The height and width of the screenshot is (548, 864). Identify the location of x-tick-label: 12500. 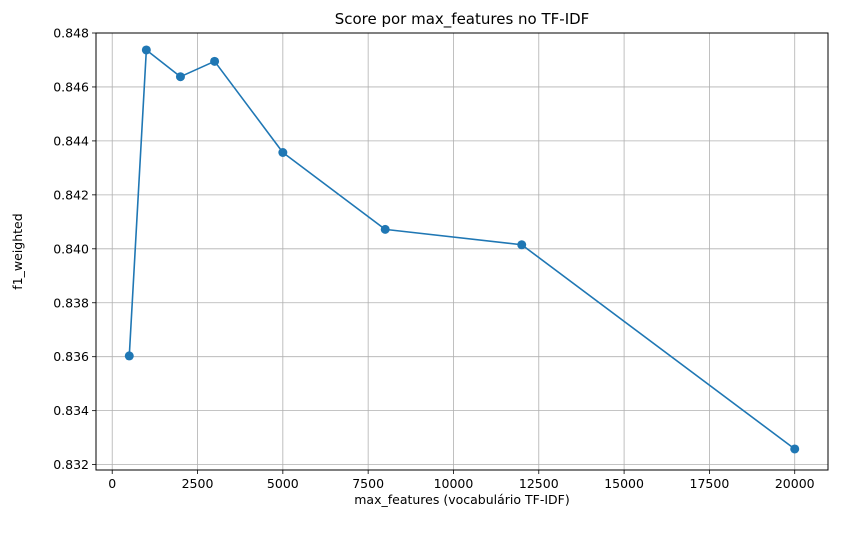
(539, 483).